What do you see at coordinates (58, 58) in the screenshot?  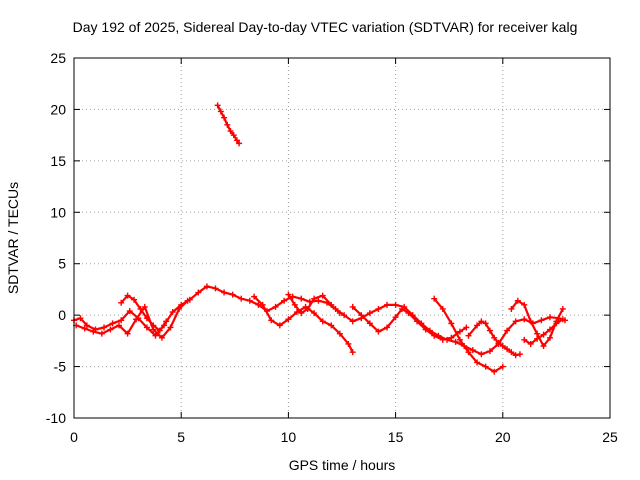 I see `y-tick-label: 25` at bounding box center [58, 58].